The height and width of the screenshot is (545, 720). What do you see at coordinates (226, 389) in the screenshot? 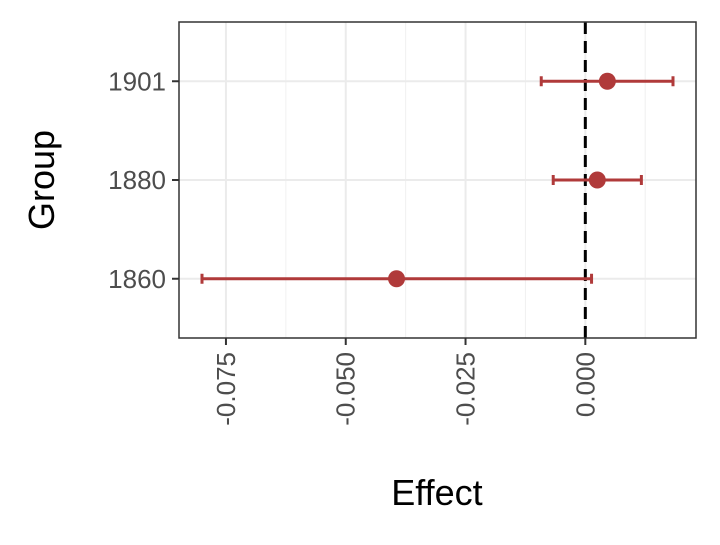
I see `x-tick-label: -0.075` at bounding box center [226, 389].